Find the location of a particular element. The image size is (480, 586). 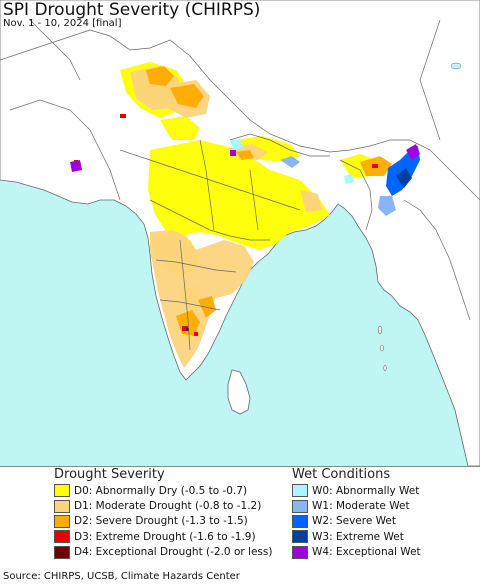

swatch-d4 is located at coordinates (62, 552).